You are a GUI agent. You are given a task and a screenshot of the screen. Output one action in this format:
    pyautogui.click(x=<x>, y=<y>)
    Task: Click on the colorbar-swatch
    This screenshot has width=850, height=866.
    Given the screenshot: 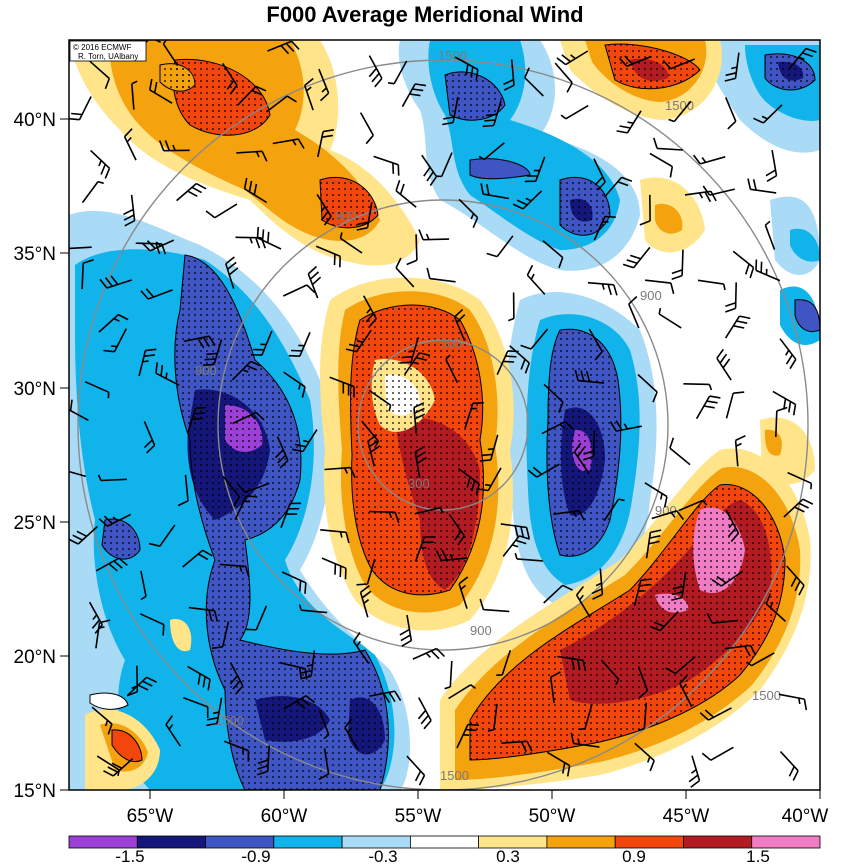 What is the action you would take?
    pyautogui.click(x=171, y=842)
    